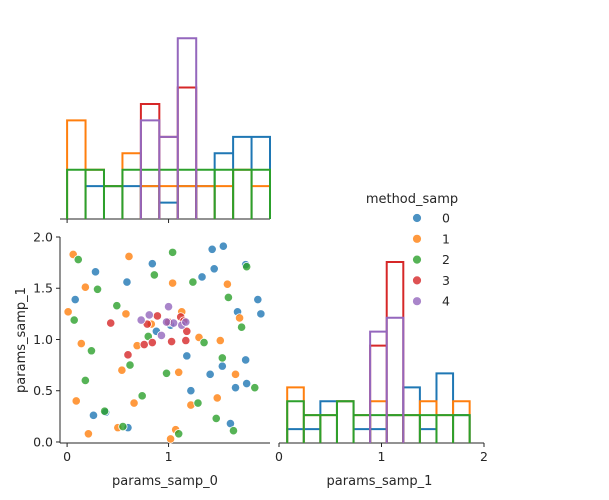 The height and width of the screenshot is (500, 609). What do you see at coordinates (165, 481) in the screenshot?
I see `scatter-x-axis-label: params_samp_0` at bounding box center [165, 481].